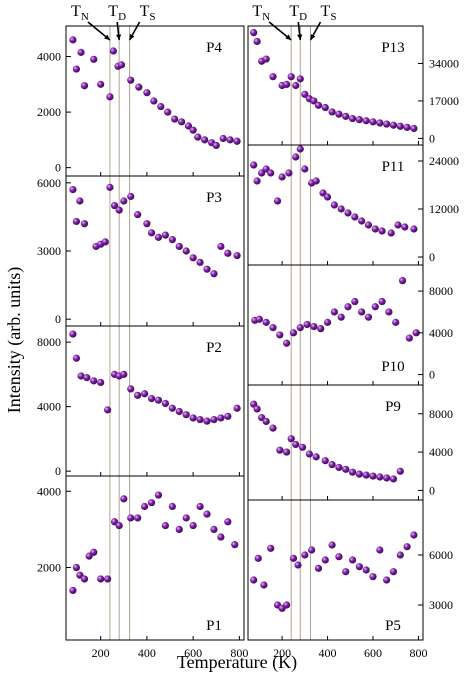 The height and width of the screenshot is (678, 474). I want to click on y-tick-label: 8000, so click(441, 291).